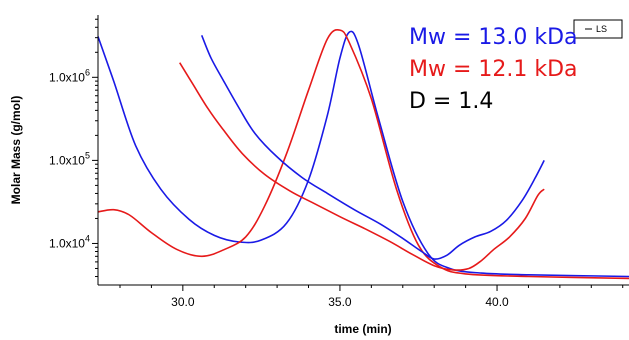 The image size is (629, 340). Describe the element at coordinates (493, 37) in the screenshot. I see `annotation-mw-blue: Mw = 13.0 kDa` at that location.